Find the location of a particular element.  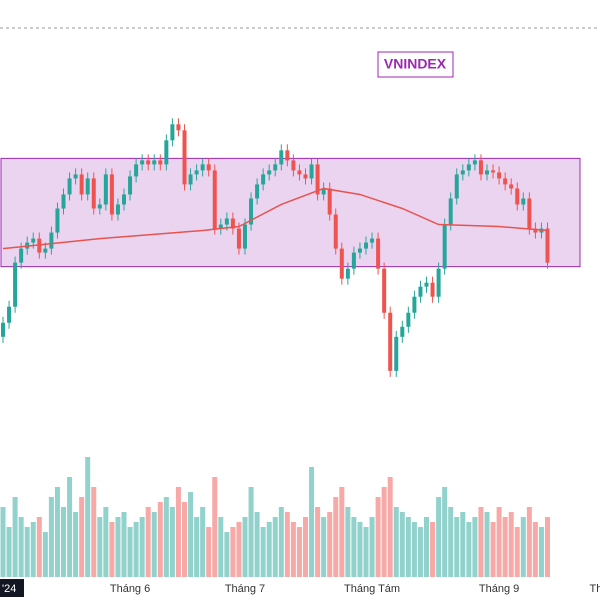

x-tick-label: Tháng Tám is located at coordinates (372, 589).